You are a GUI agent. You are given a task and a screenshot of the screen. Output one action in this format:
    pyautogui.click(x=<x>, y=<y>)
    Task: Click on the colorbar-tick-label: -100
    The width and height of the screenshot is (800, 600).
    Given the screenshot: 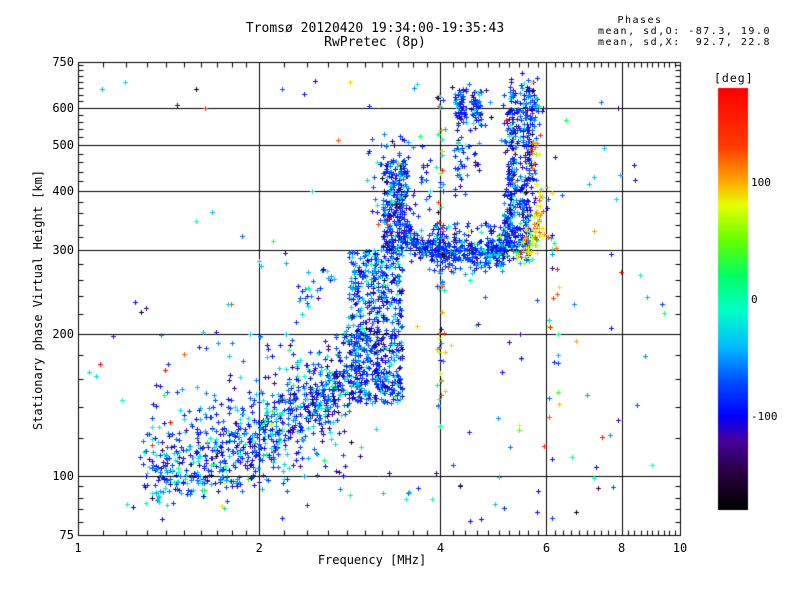 What is the action you would take?
    pyautogui.click(x=764, y=417)
    